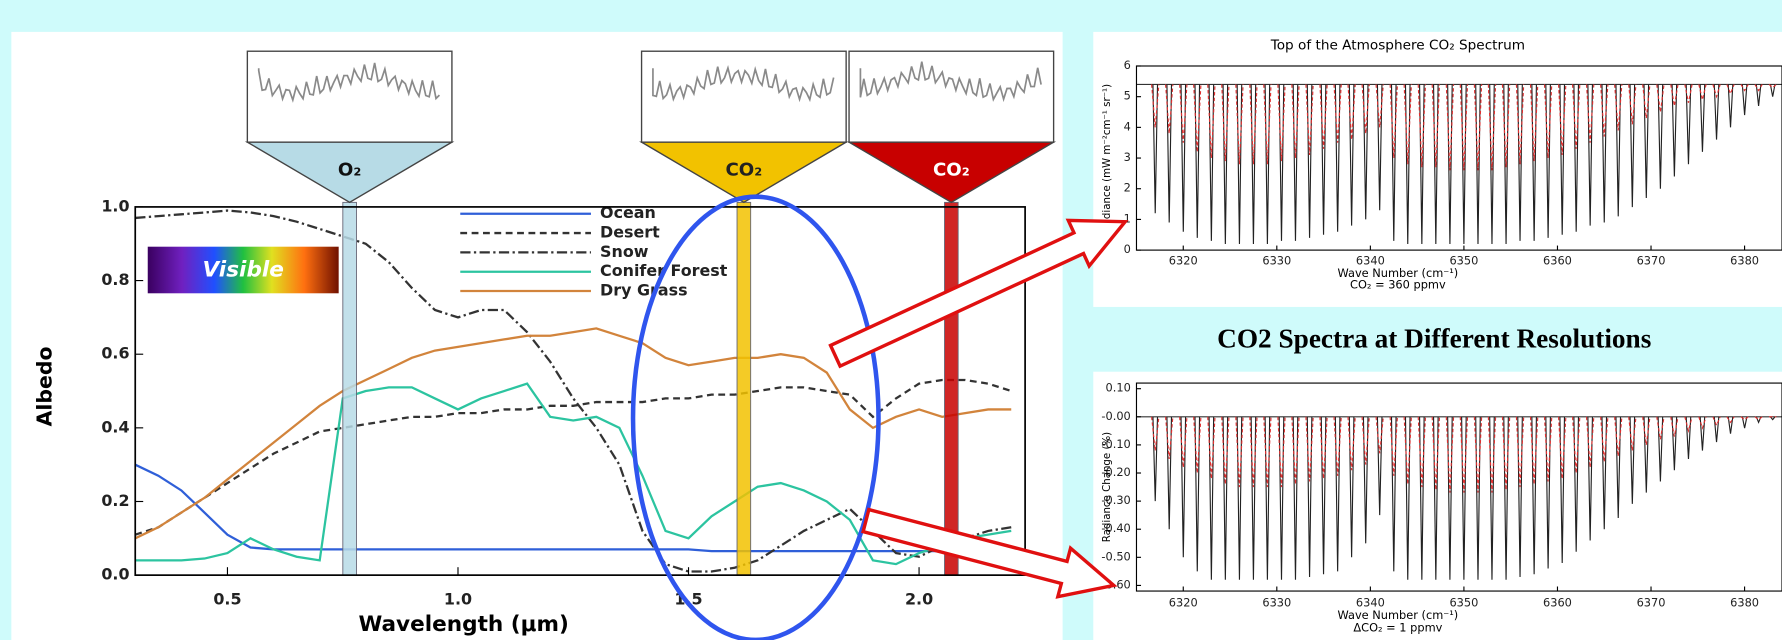 This screenshot has height=640, width=1782. Describe the element at coordinates (115, 279) in the screenshot. I see `y-tick-label: 0.8` at that location.